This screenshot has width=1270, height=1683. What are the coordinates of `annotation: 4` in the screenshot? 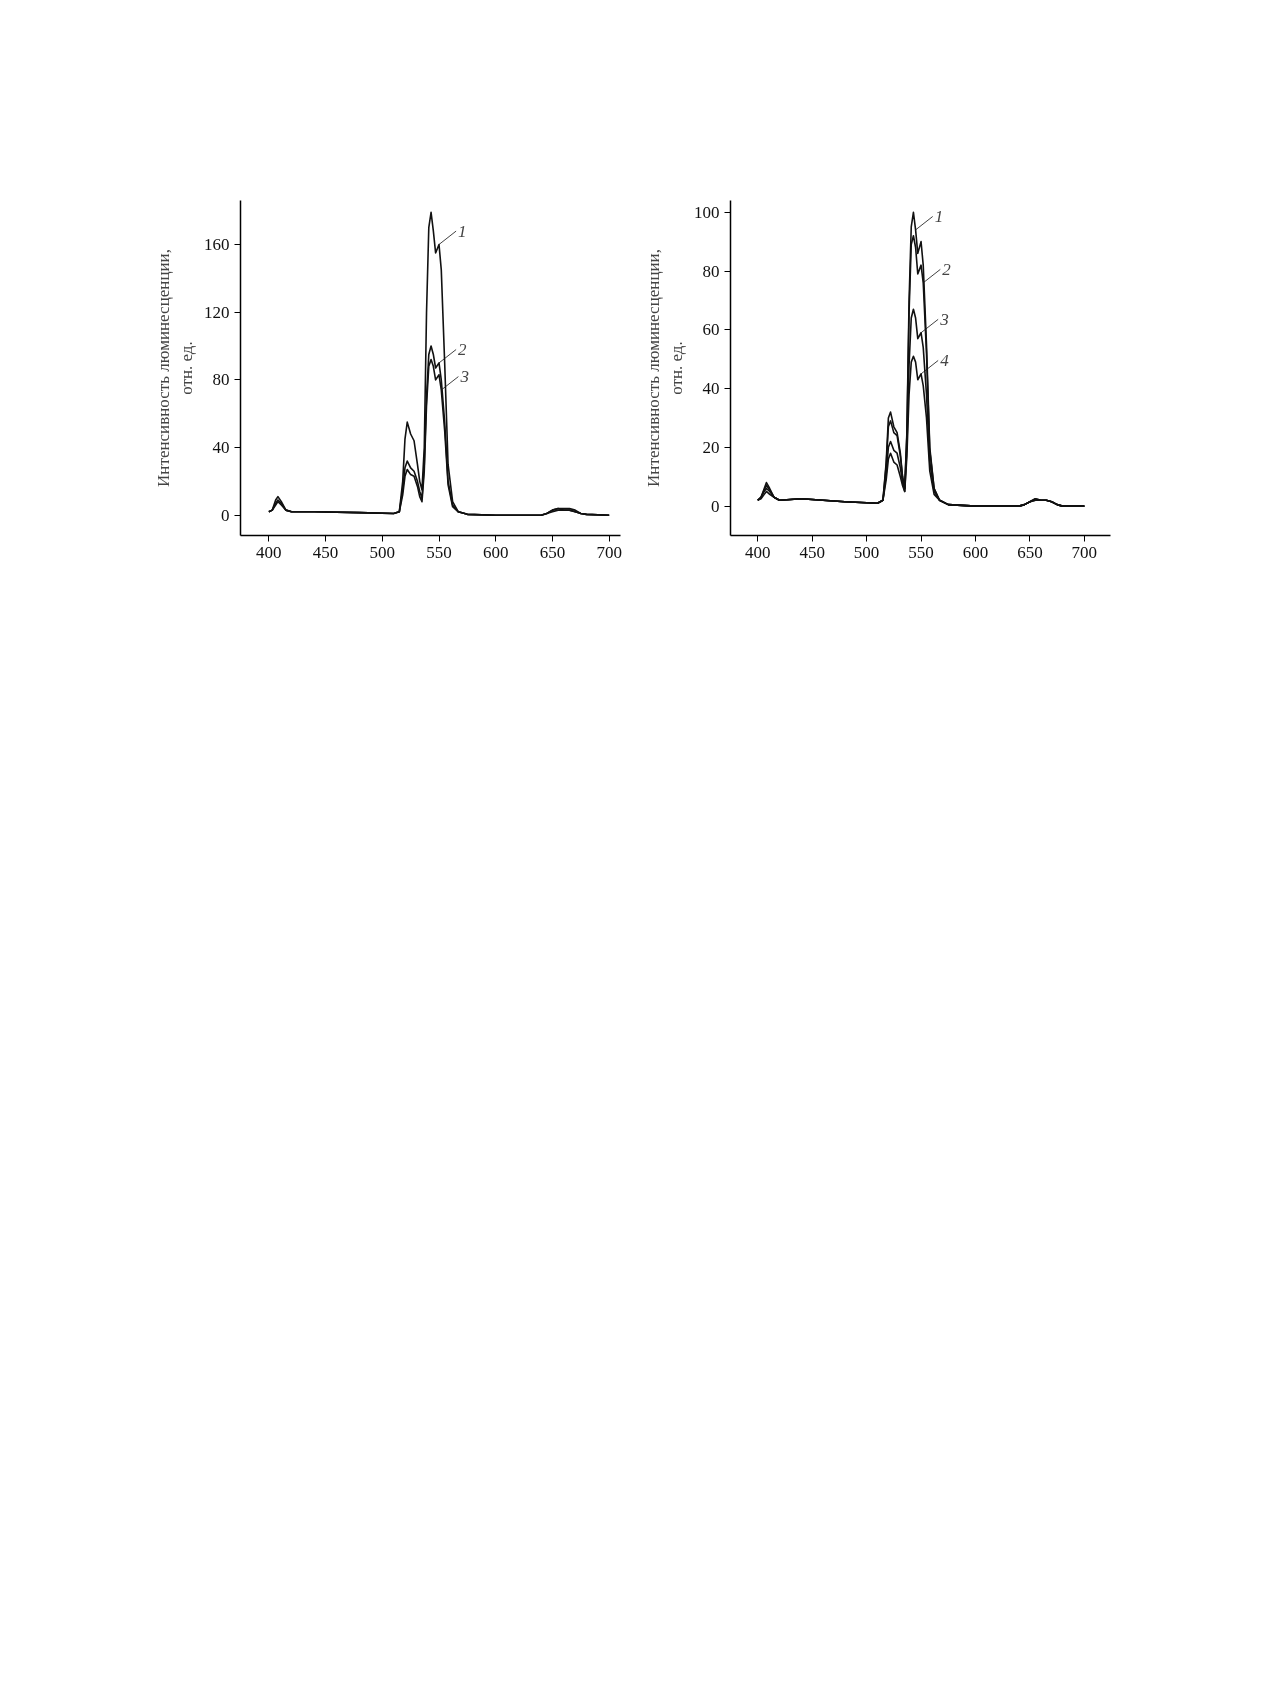 It's located at (945, 360).